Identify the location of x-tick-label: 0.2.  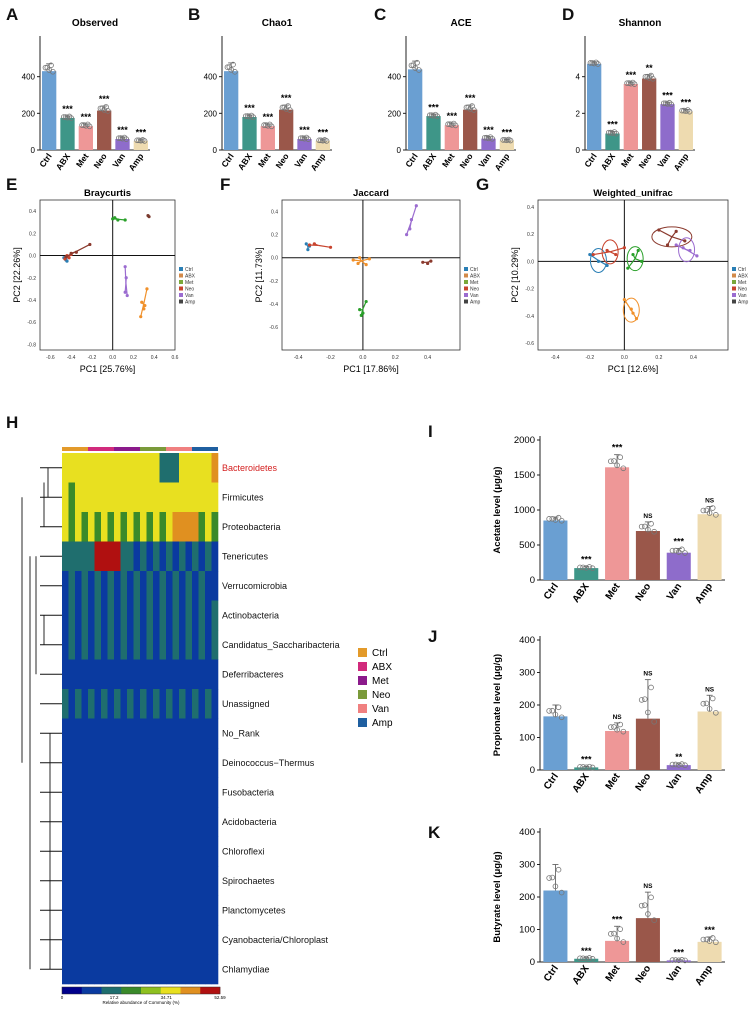
(658, 358).